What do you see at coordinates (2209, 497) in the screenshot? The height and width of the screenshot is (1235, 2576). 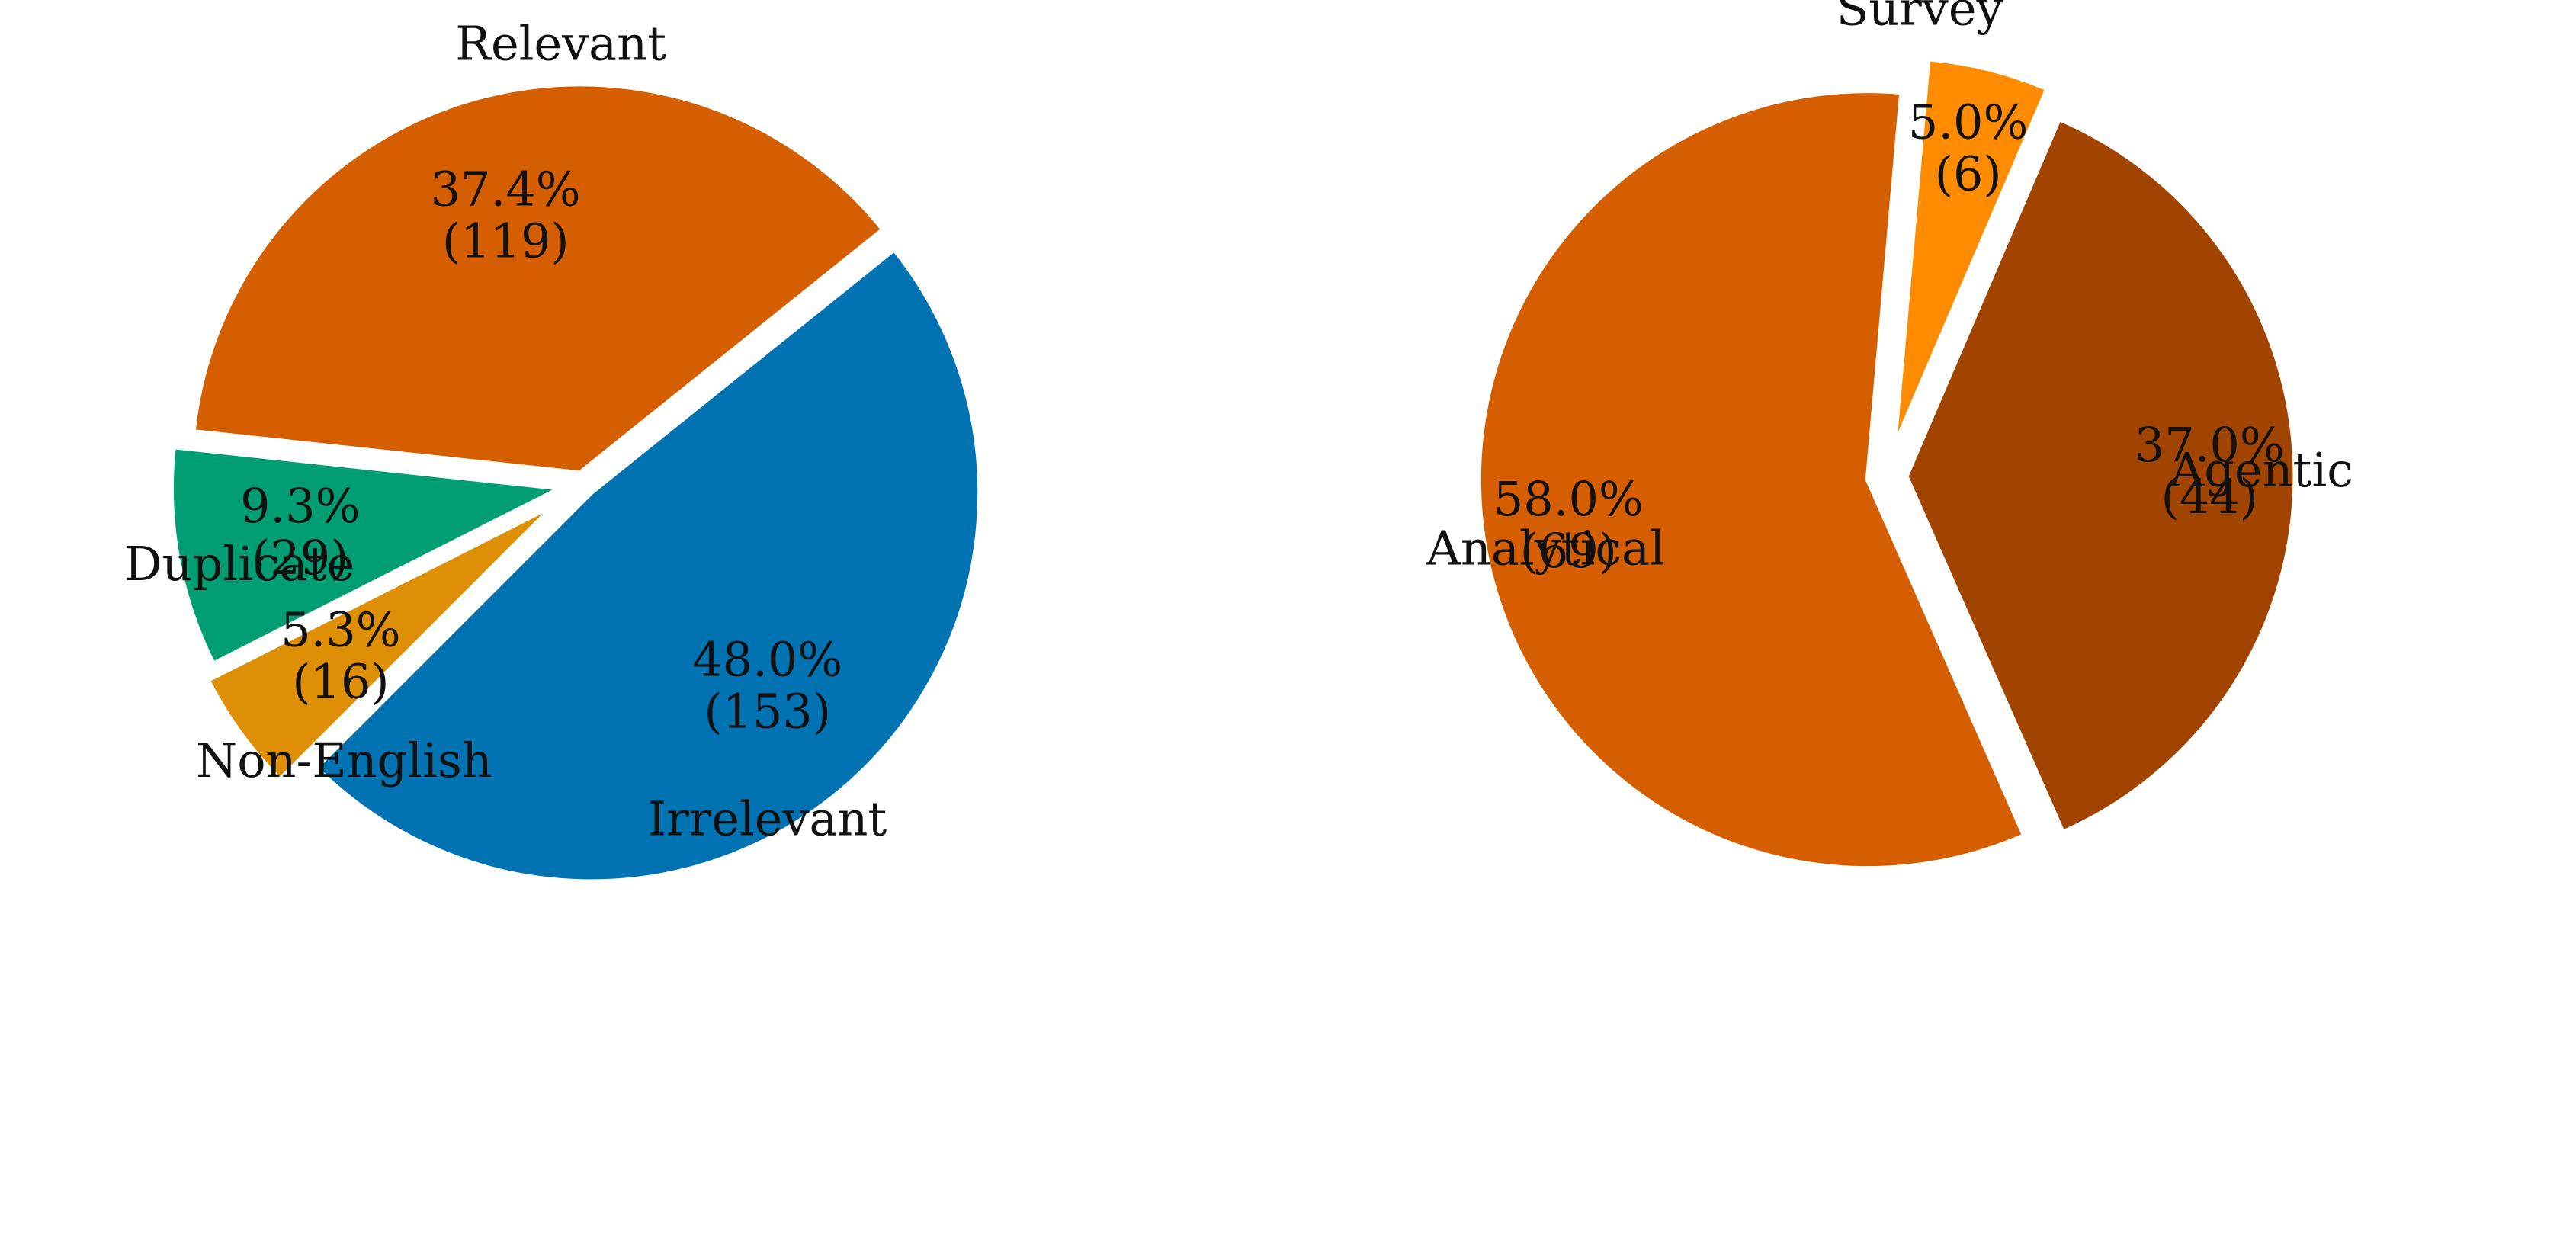 I see `slice-count-agentic: (44)` at bounding box center [2209, 497].